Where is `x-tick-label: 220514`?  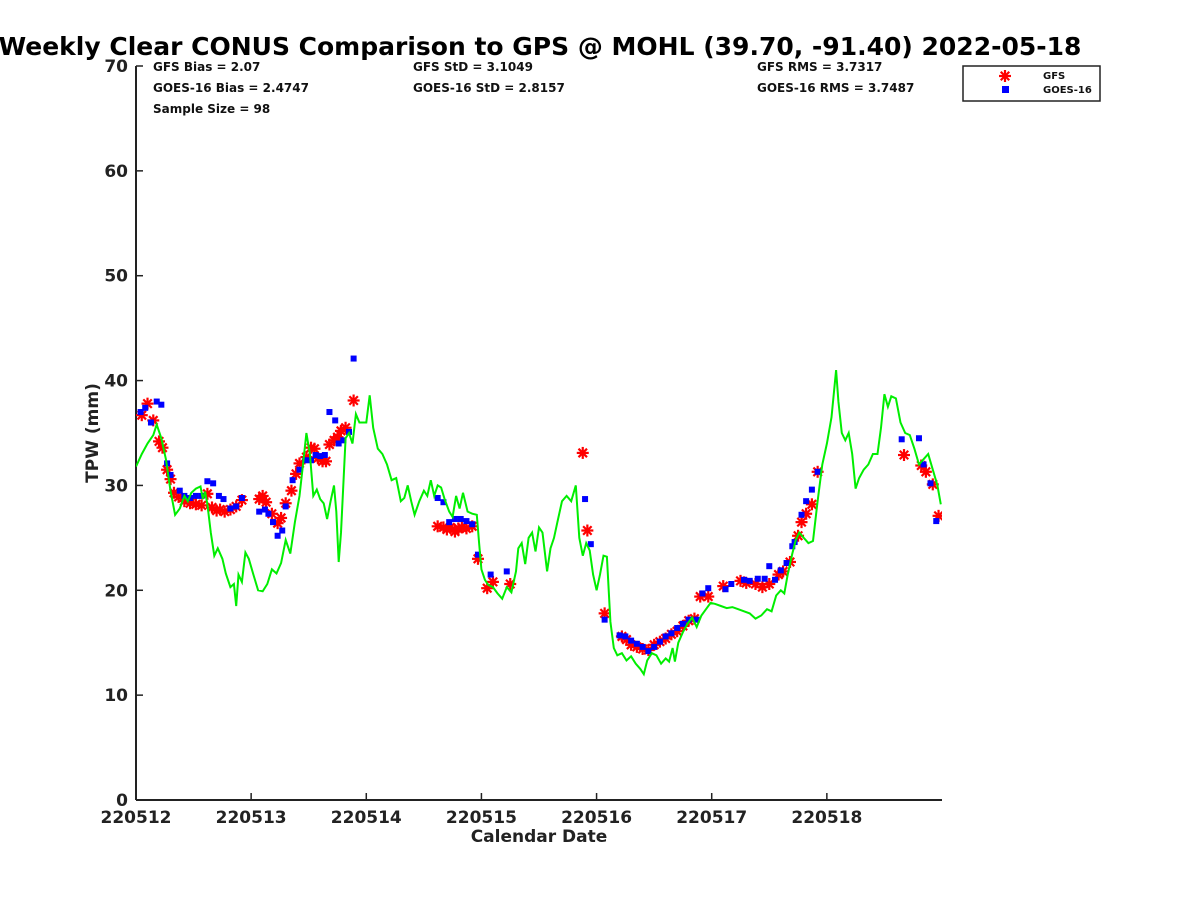 x-tick-label: 220514 is located at coordinates (366, 818).